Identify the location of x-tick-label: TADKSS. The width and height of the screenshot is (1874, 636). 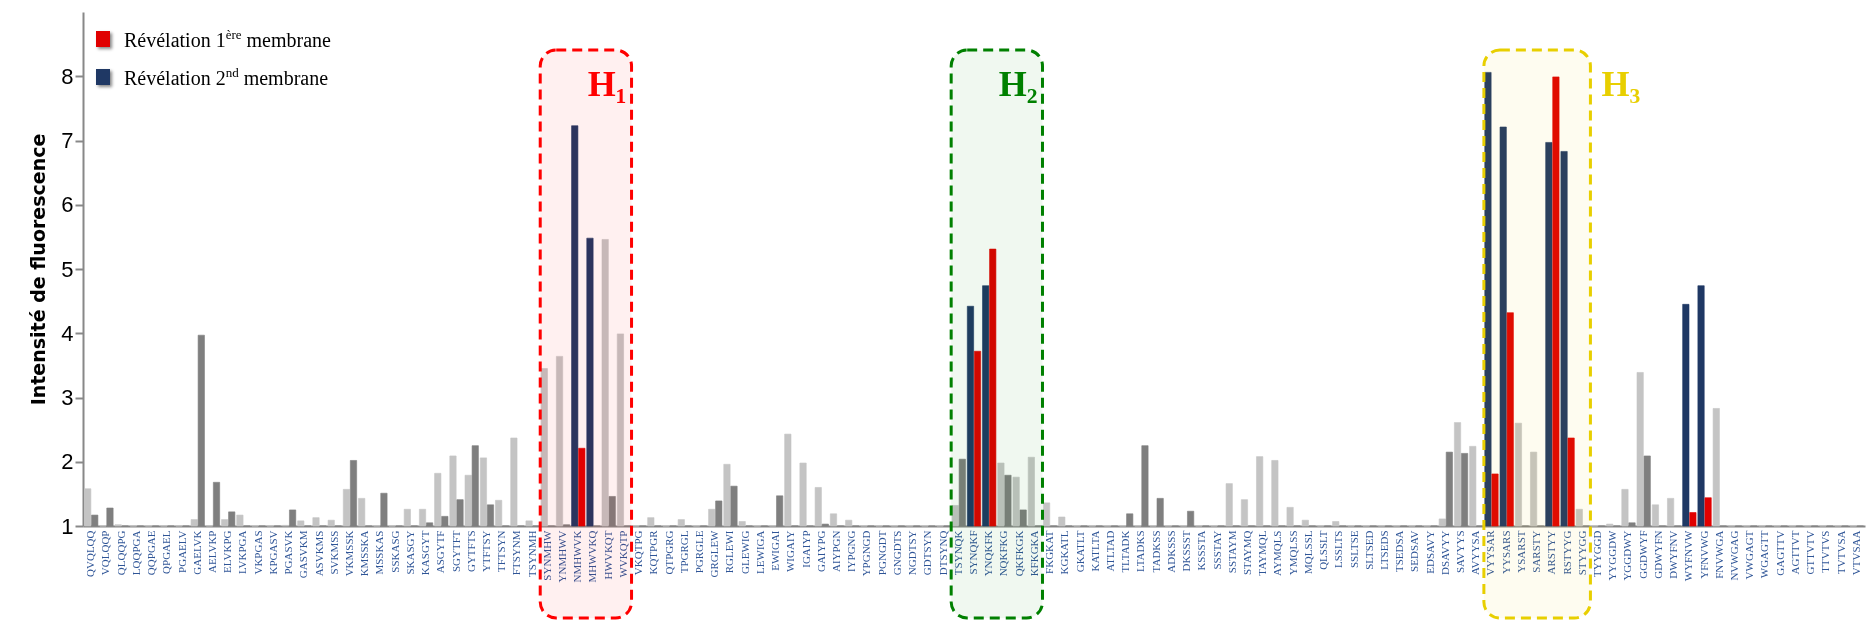
(1155, 551).